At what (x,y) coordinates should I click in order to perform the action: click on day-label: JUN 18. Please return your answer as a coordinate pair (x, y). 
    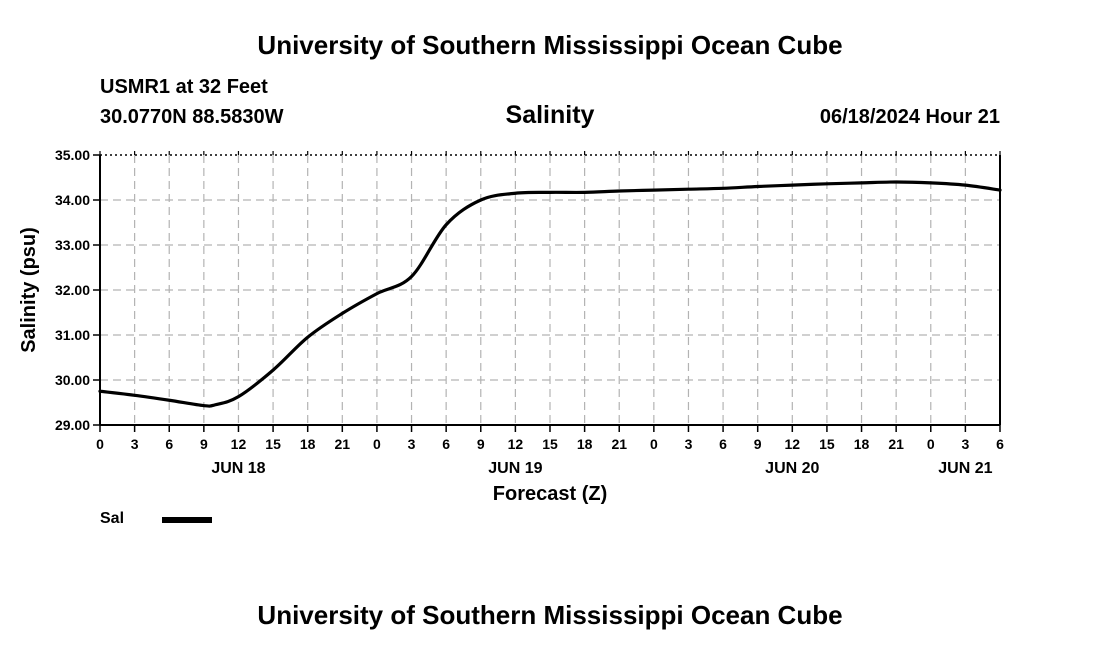
    Looking at the image, I should click on (238, 468).